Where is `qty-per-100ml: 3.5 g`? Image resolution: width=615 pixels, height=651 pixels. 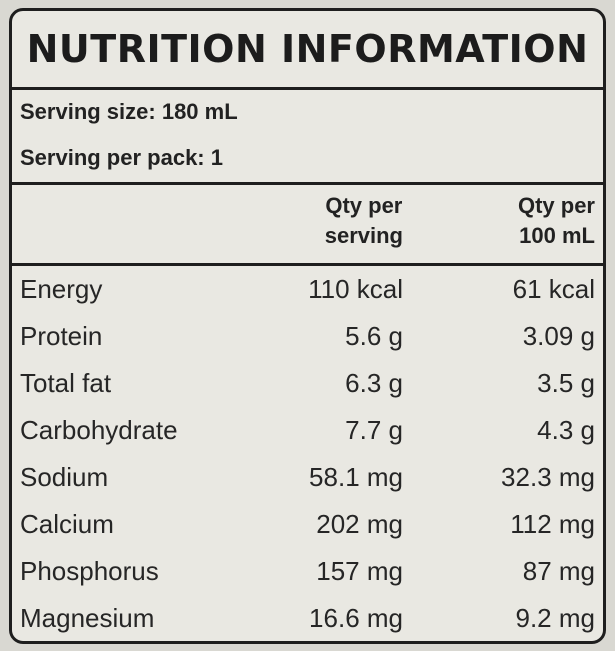
qty-per-100ml: 3.5 g is located at coordinates (566, 383).